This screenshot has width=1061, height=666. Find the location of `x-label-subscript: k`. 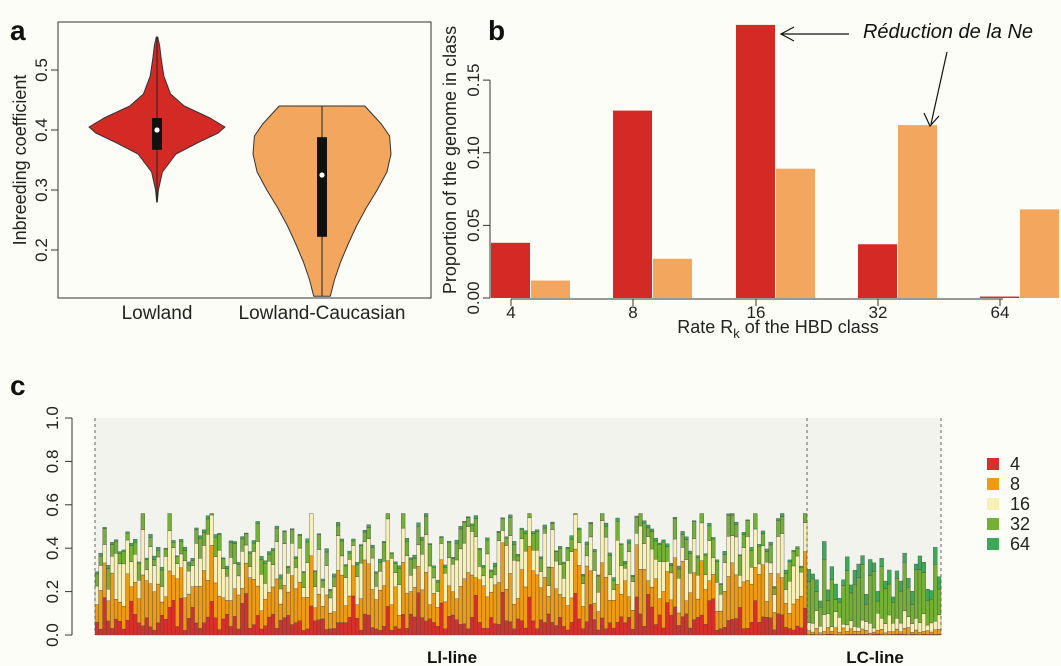

x-label-subscript: k is located at coordinates (736, 333).